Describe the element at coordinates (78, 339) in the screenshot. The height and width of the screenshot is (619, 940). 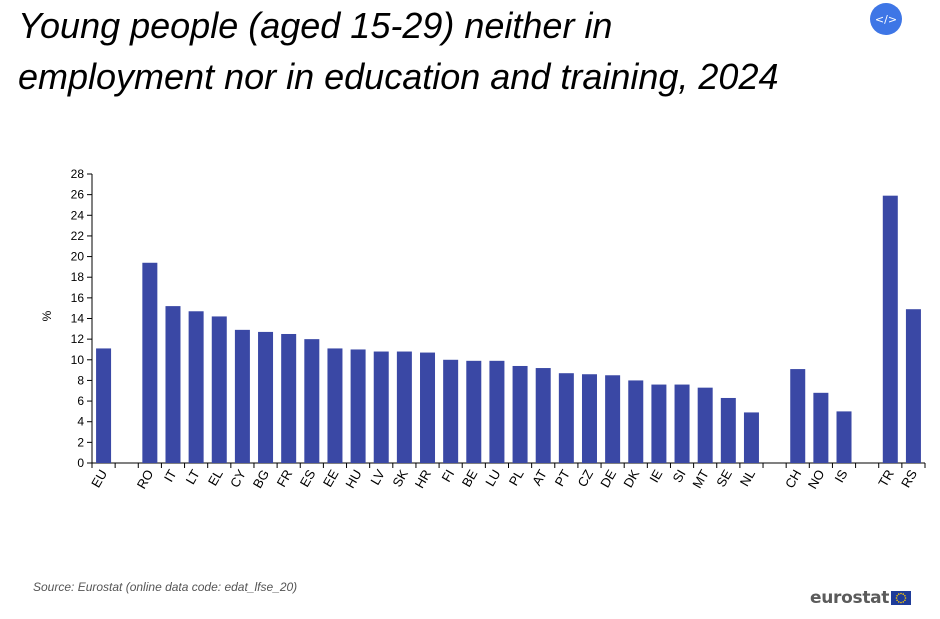
I see `y-tick-label: 12` at that location.